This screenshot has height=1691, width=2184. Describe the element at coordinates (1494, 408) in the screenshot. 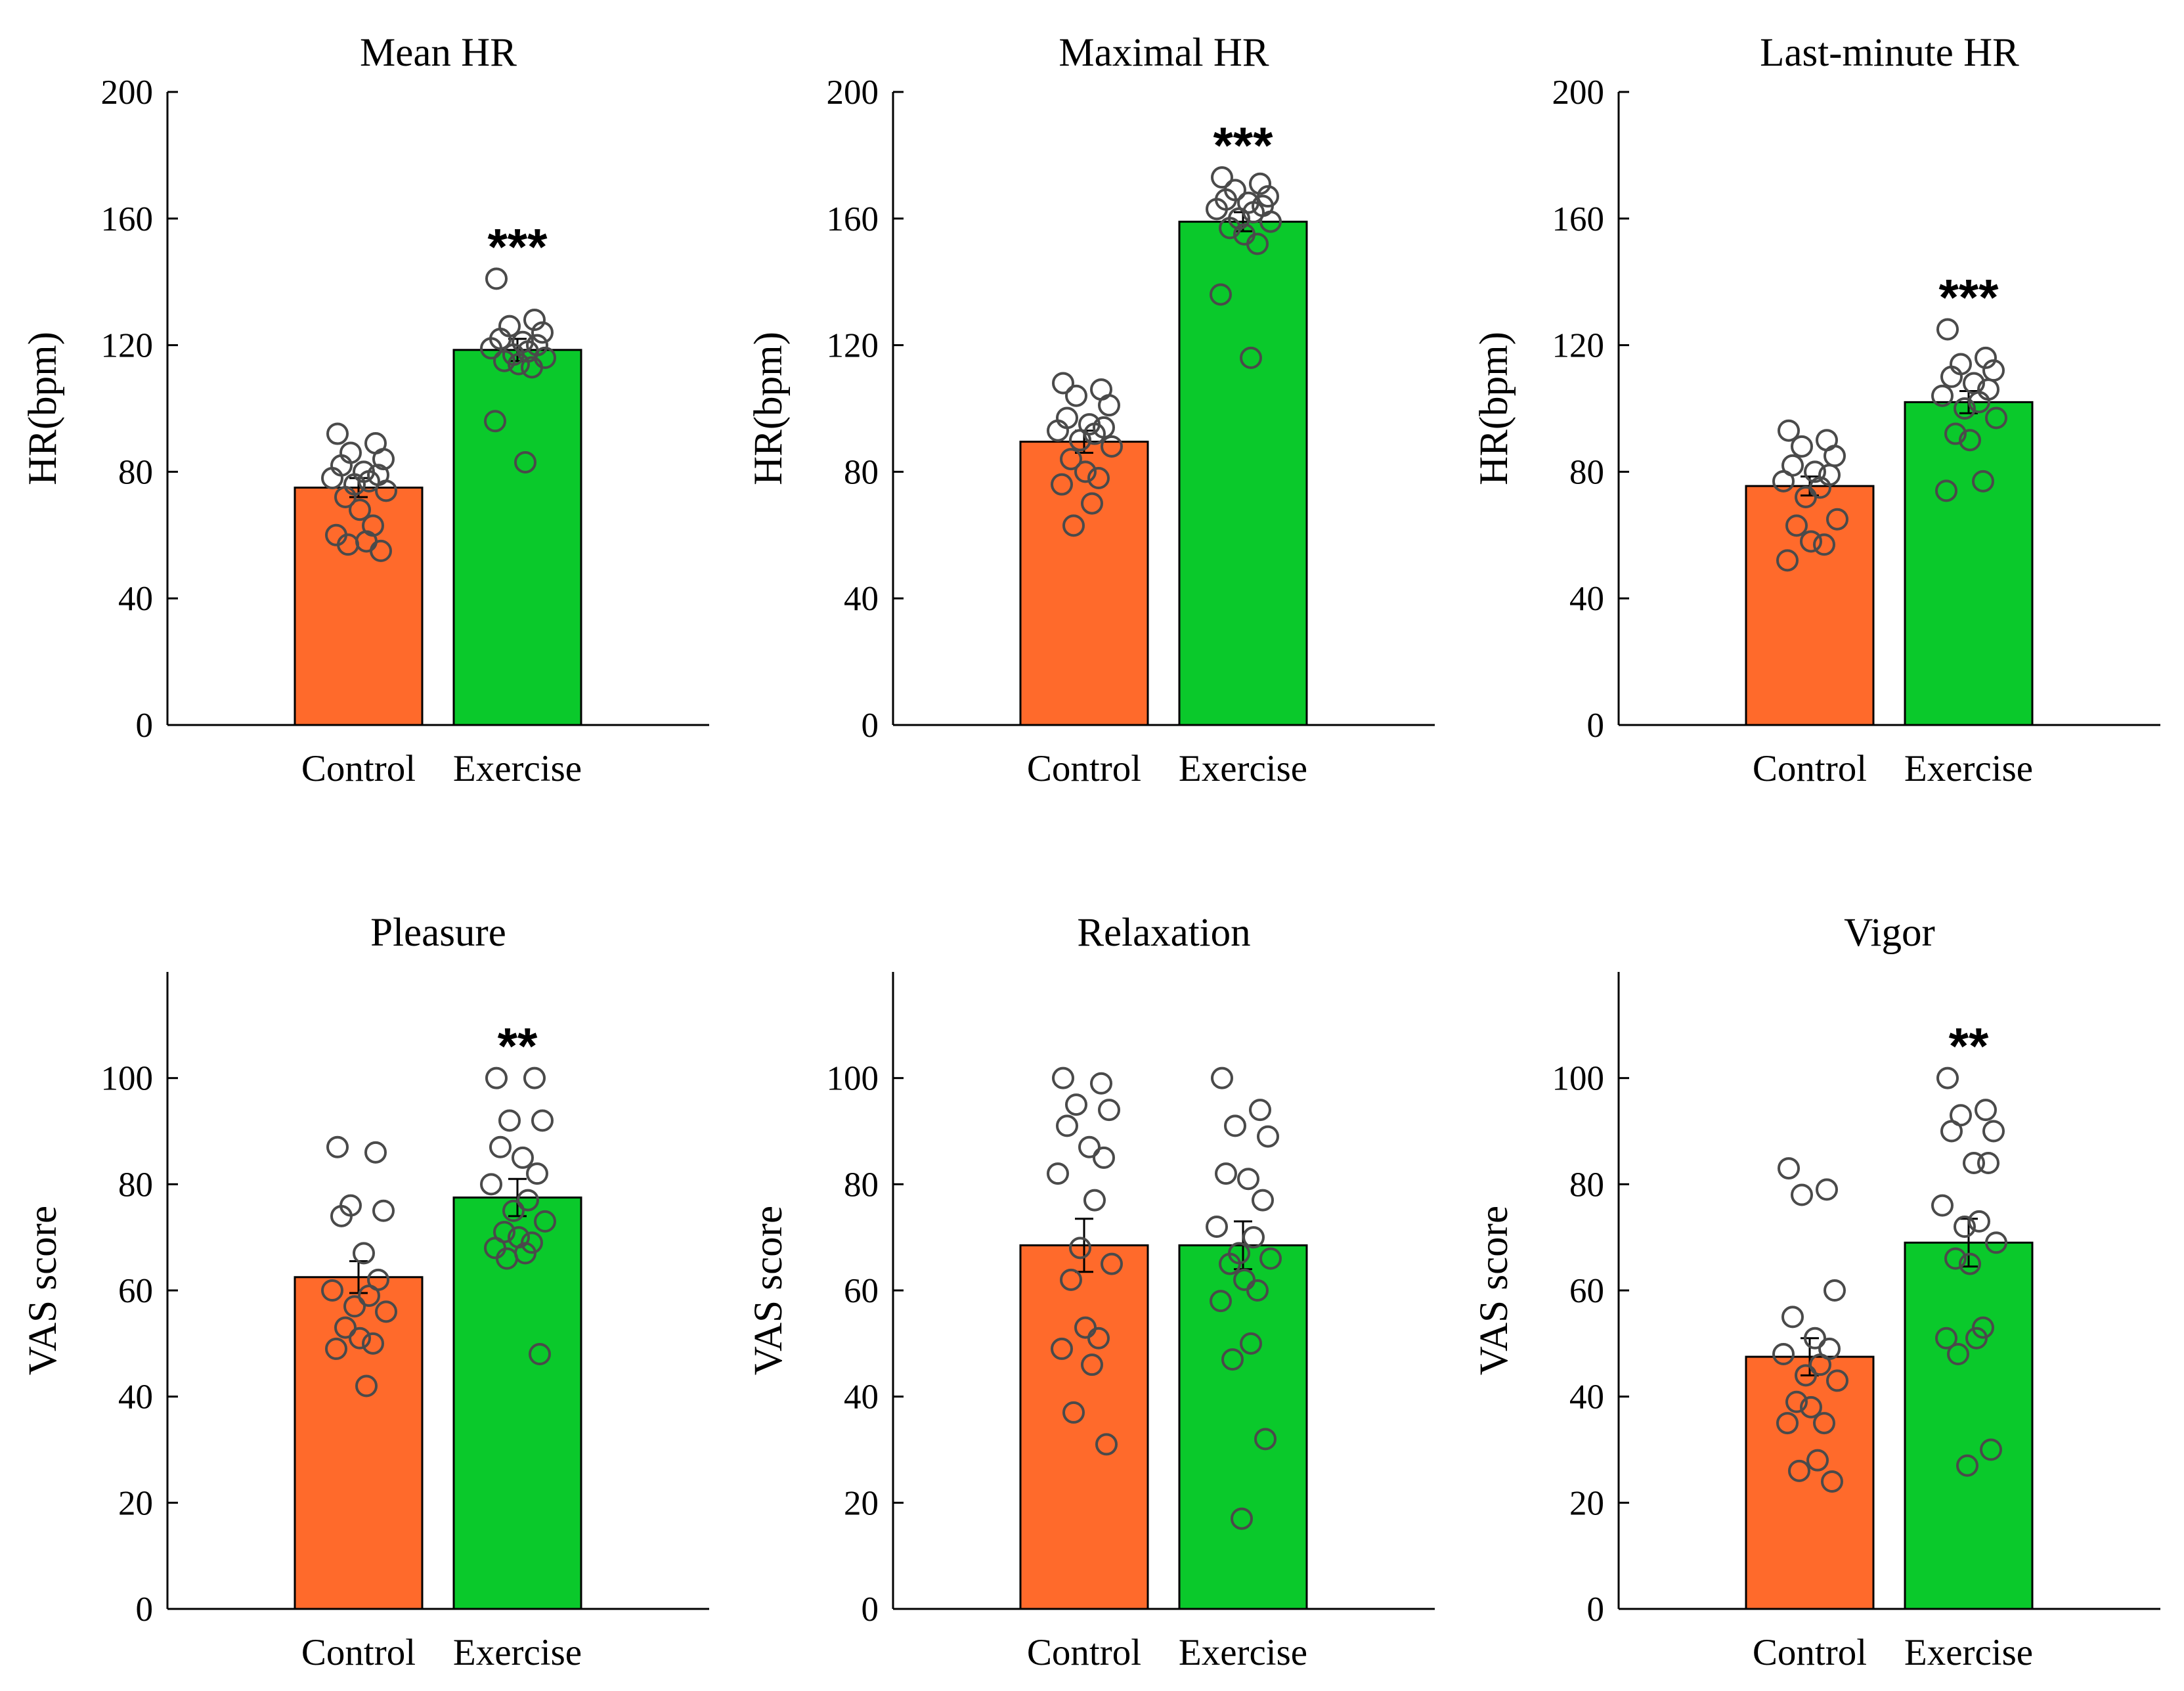

I see `y-axis-label: HR(bpm)` at that location.